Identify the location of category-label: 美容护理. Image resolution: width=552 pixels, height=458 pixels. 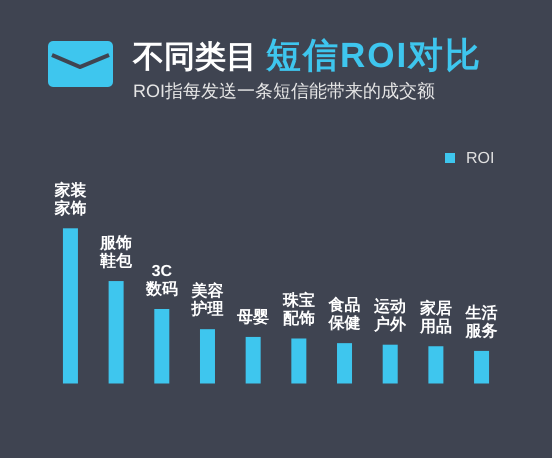
(207, 300).